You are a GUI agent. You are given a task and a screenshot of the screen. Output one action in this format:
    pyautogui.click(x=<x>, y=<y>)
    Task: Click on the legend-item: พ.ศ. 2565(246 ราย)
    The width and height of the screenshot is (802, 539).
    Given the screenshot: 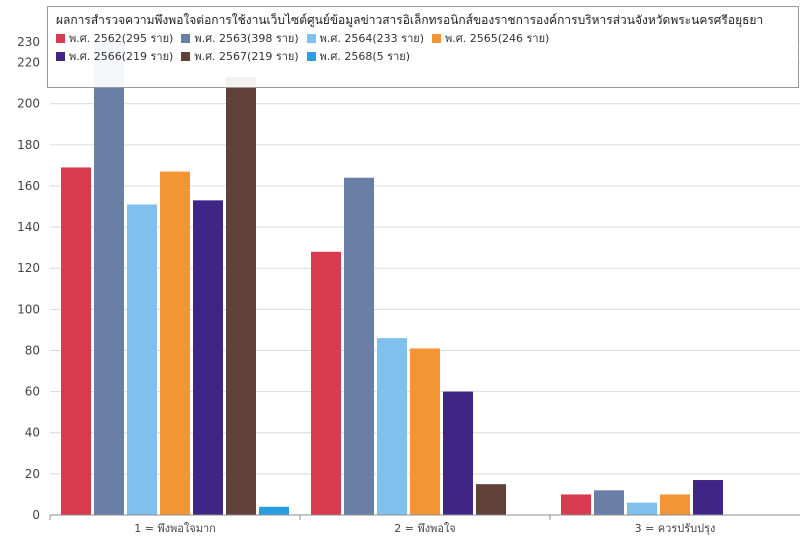 What is the action you would take?
    pyautogui.click(x=490, y=38)
    